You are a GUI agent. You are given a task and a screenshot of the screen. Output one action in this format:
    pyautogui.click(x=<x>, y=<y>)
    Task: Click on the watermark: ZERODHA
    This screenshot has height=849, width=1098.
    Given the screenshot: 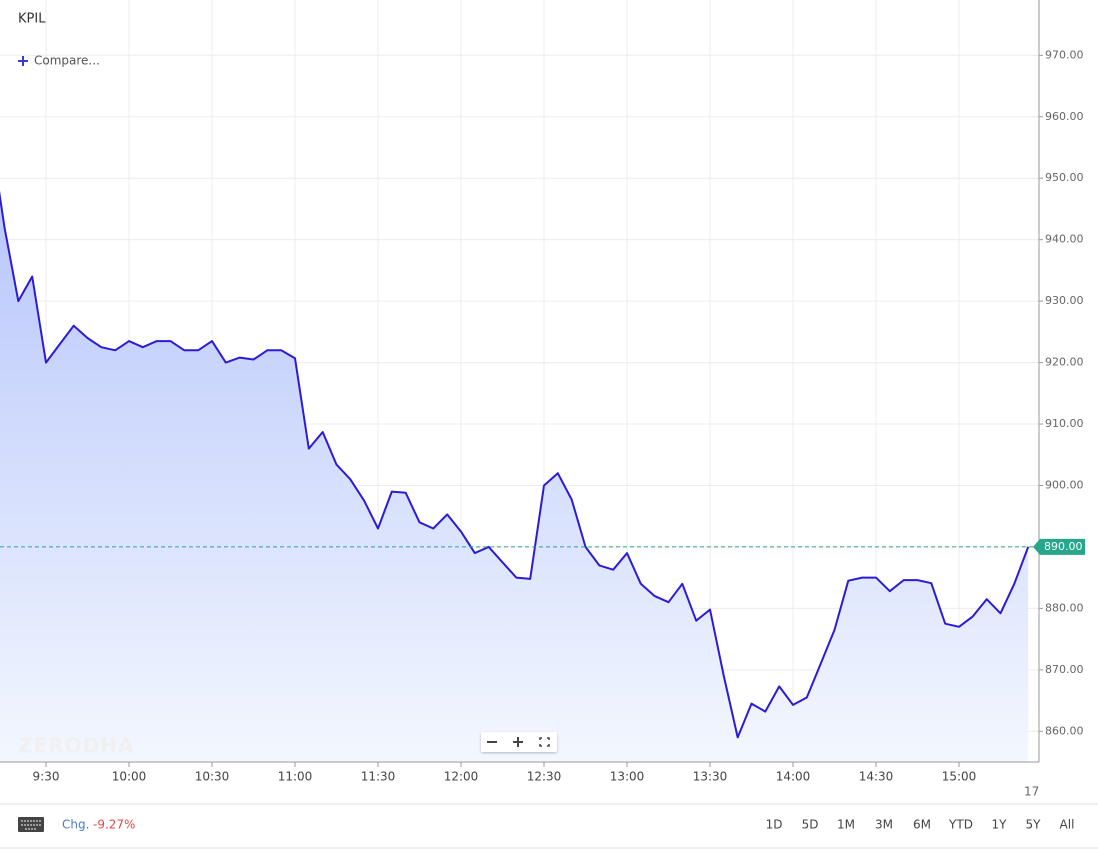 What is the action you would take?
    pyautogui.click(x=76, y=746)
    